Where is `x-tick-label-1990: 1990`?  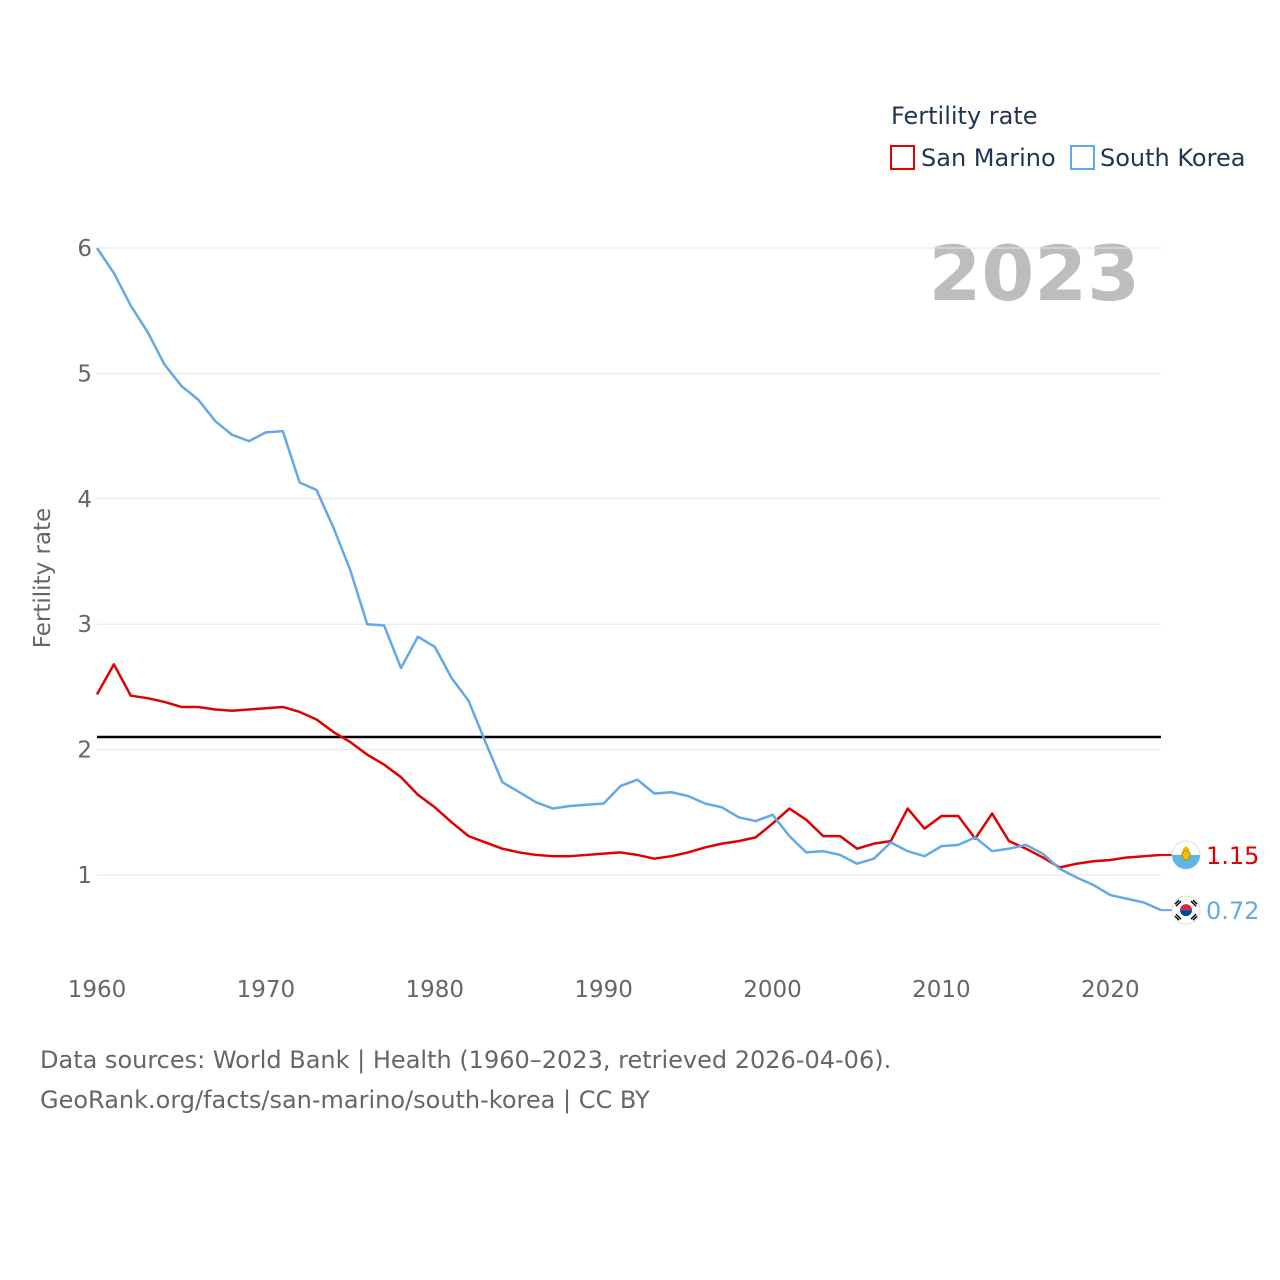
x-tick-label-1990: 1990 is located at coordinates (603, 990).